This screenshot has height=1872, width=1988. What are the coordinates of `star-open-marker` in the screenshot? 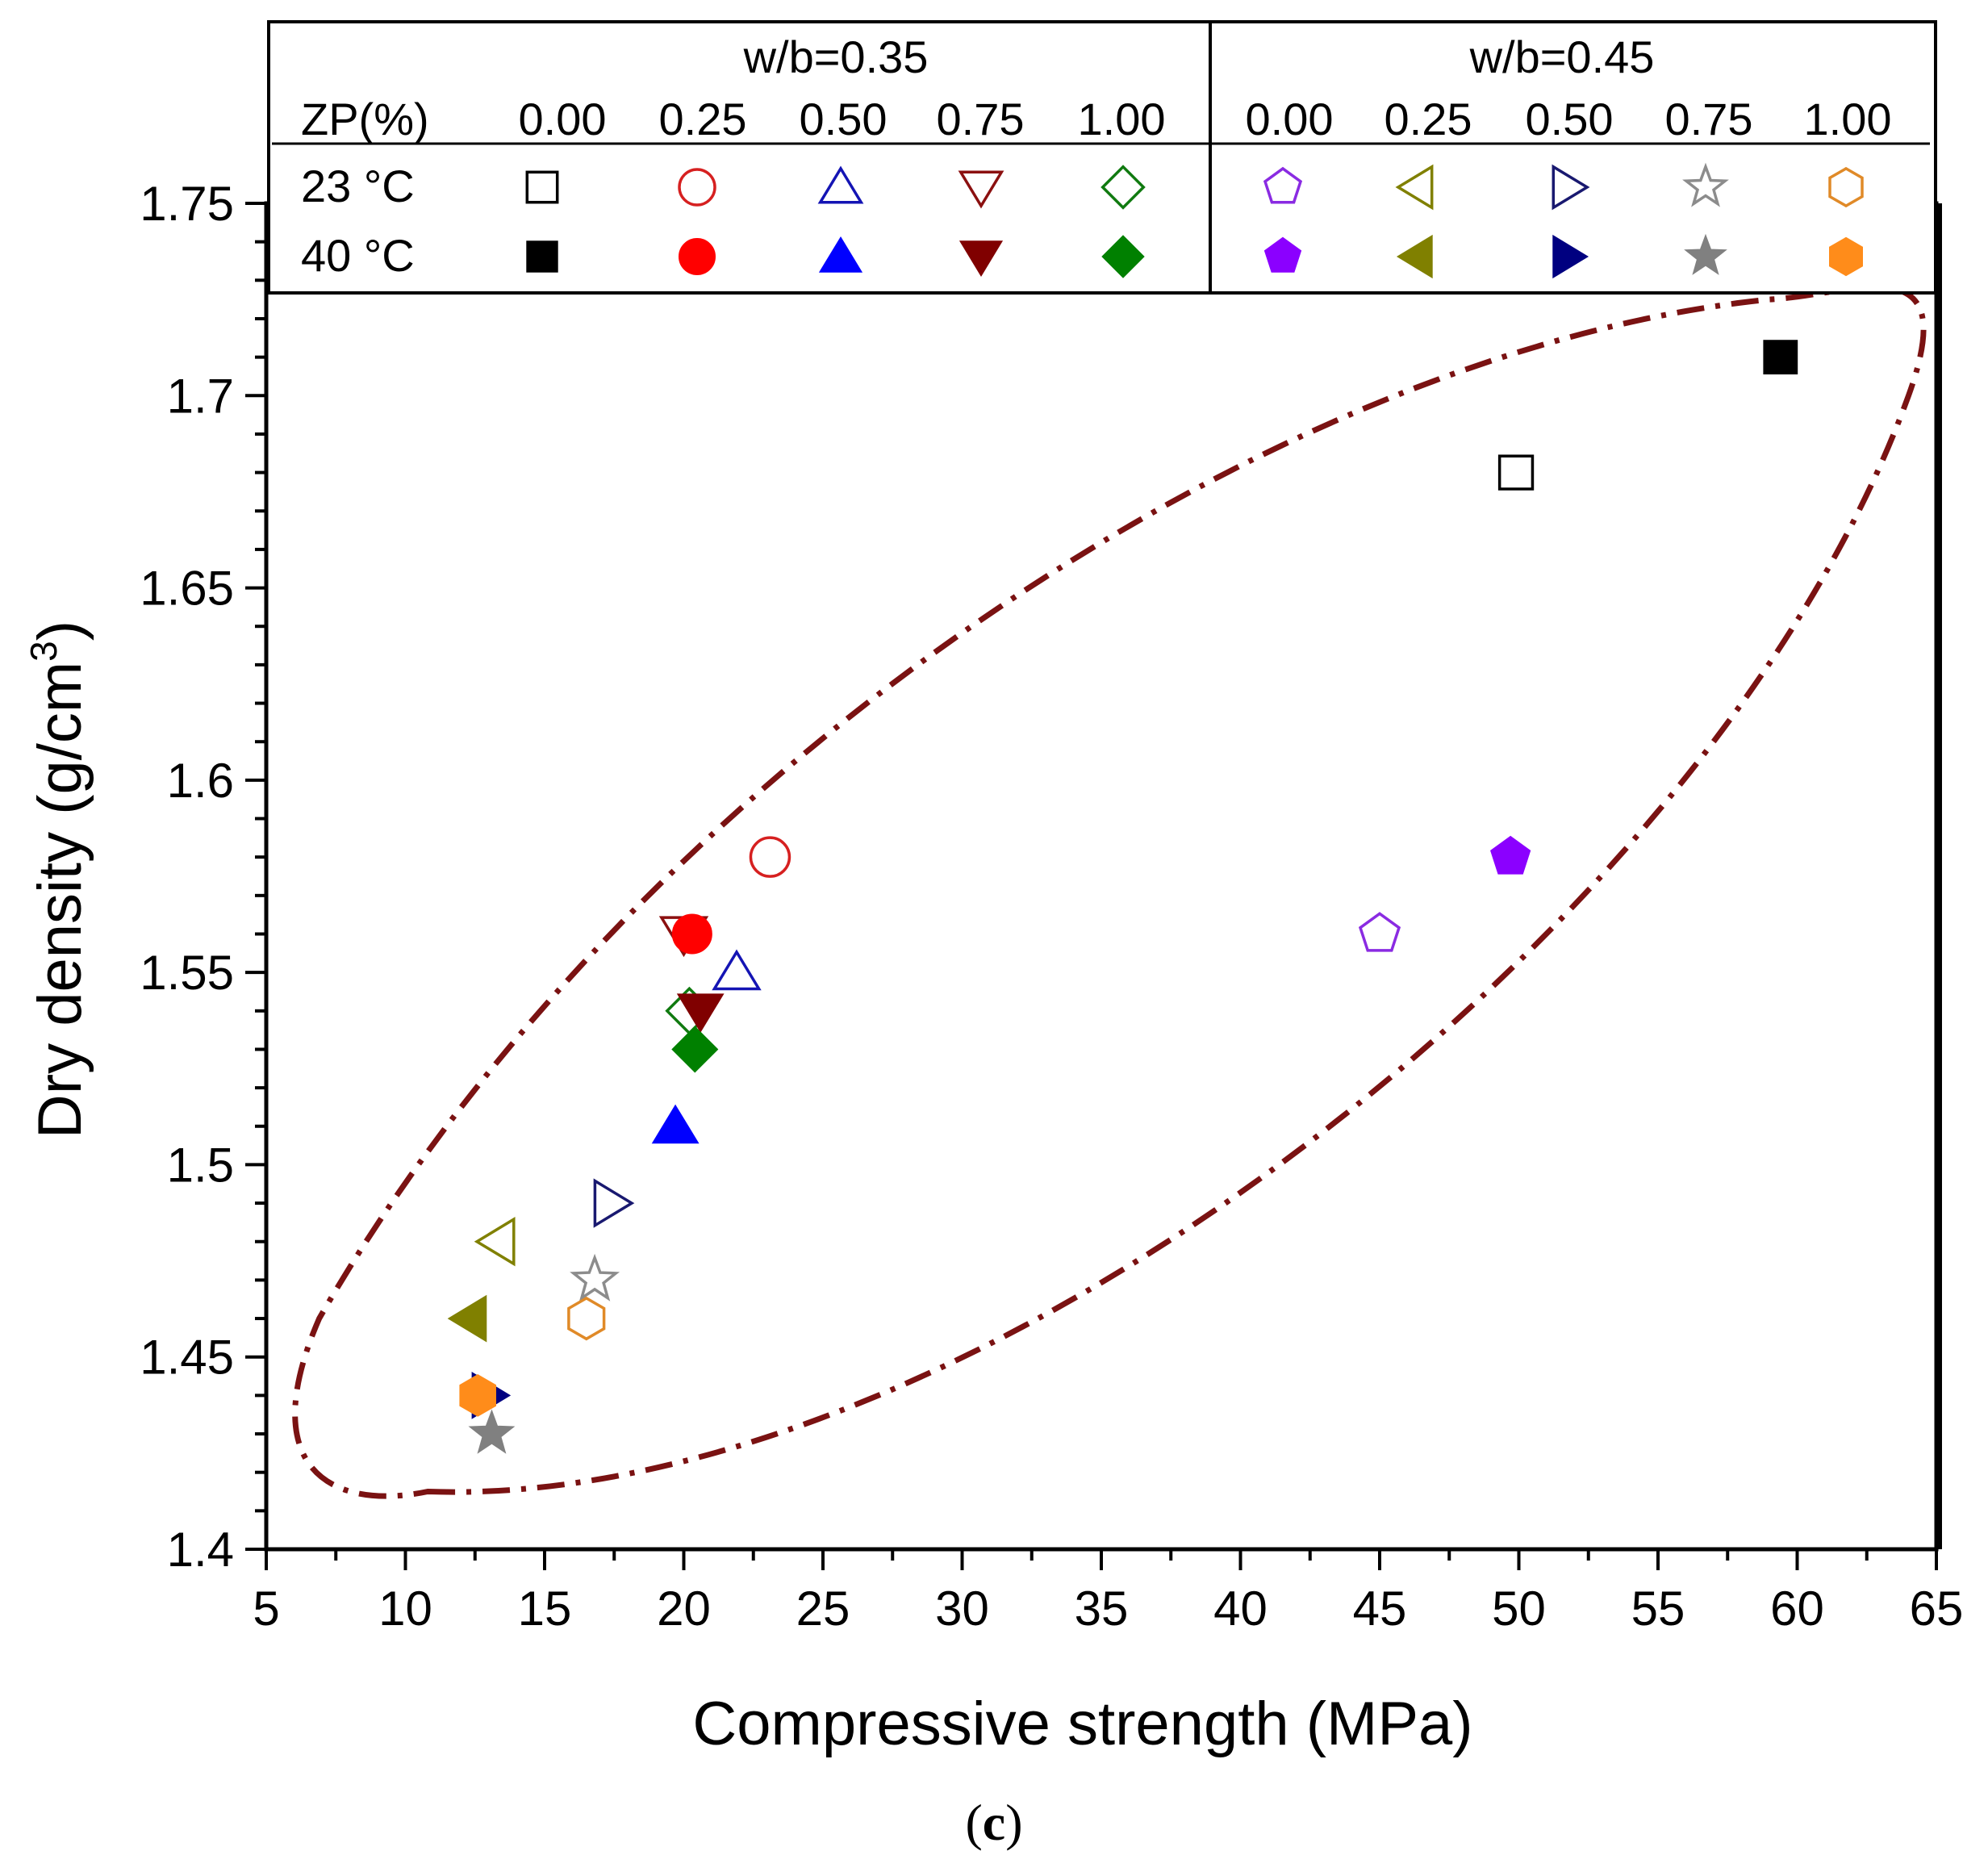 It's located at (595, 1277).